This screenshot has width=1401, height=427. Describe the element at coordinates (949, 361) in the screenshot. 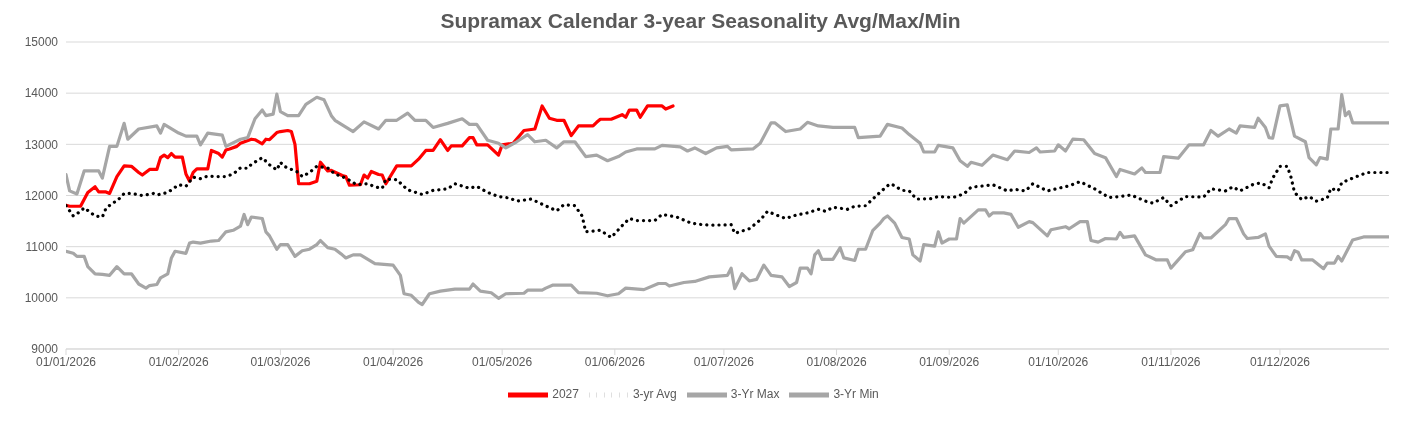

I see `x-tick-label: 01/09/2026` at that location.